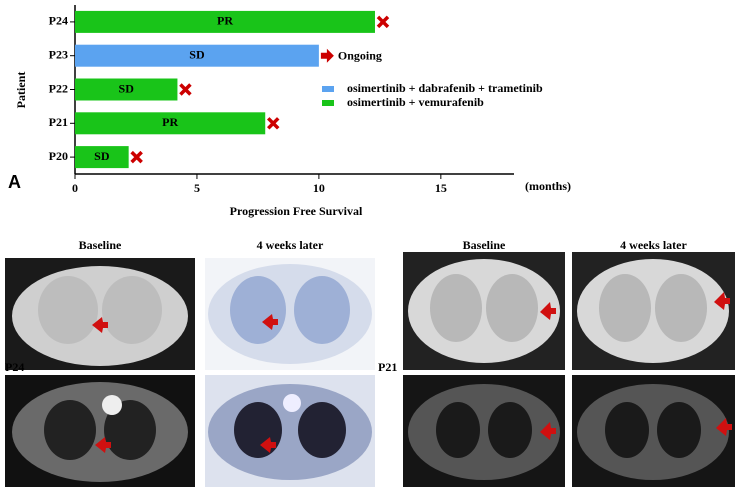 This screenshot has height=489, width=738. Describe the element at coordinates (14, 367) in the screenshot. I see `patient-label: P24` at that location.